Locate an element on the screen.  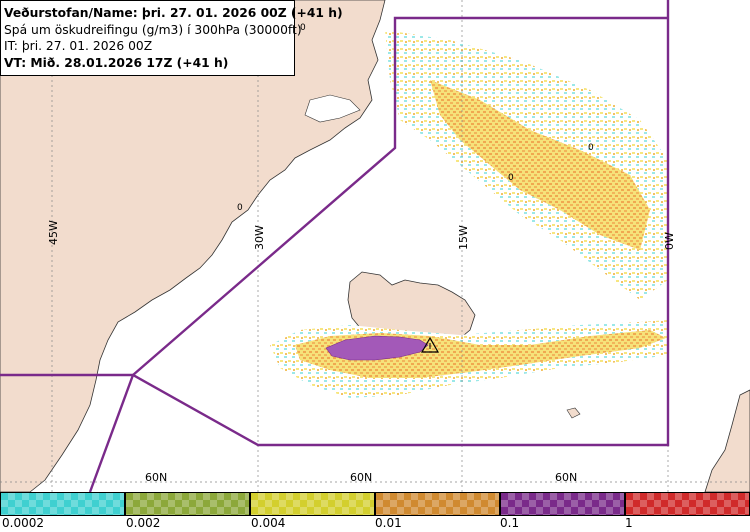
concentration-legend is located at coordinates (375, 504).